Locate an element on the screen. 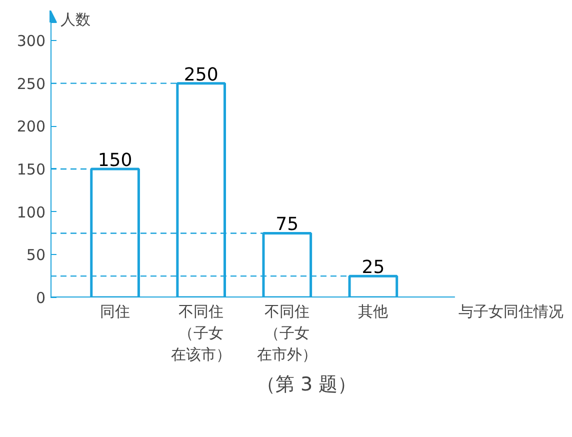 This screenshot has height=437, width=572. y-tick-label: 0 is located at coordinates (41, 298).